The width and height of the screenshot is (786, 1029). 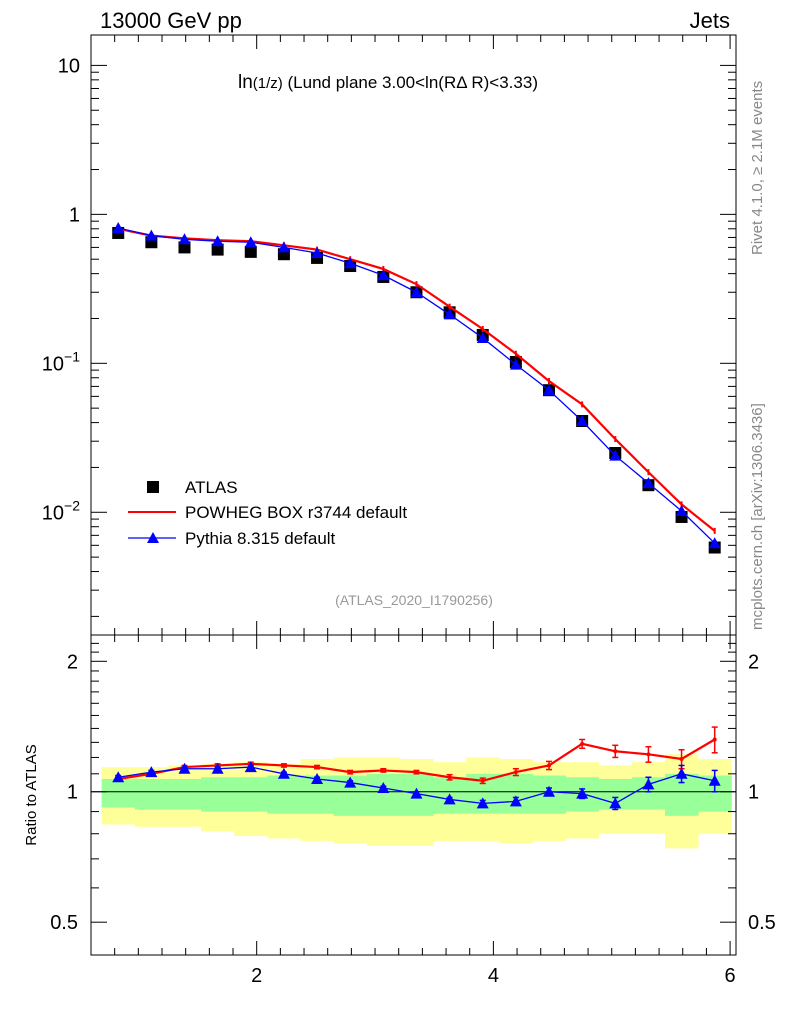 I want to click on ratio-tick-label-left: 2, so click(x=72, y=662).